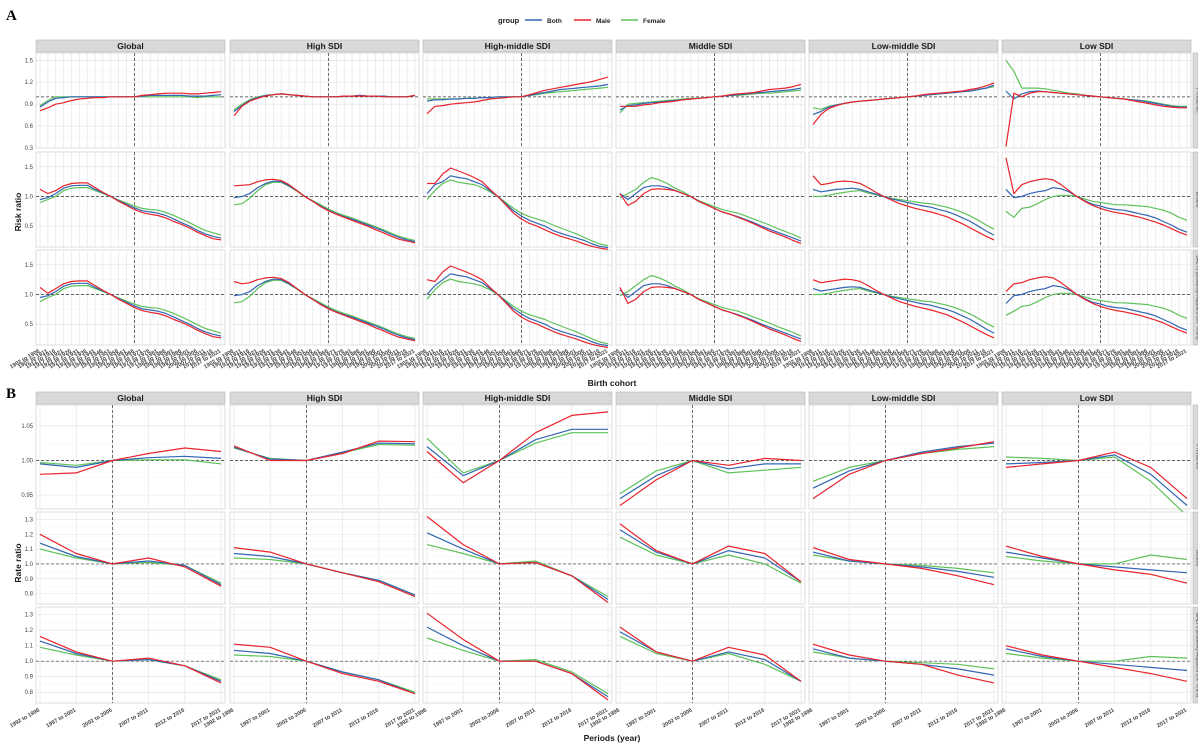  Describe the element at coordinates (18, 212) in the screenshot. I see `panel-a-y-title: Risk ratio` at that location.